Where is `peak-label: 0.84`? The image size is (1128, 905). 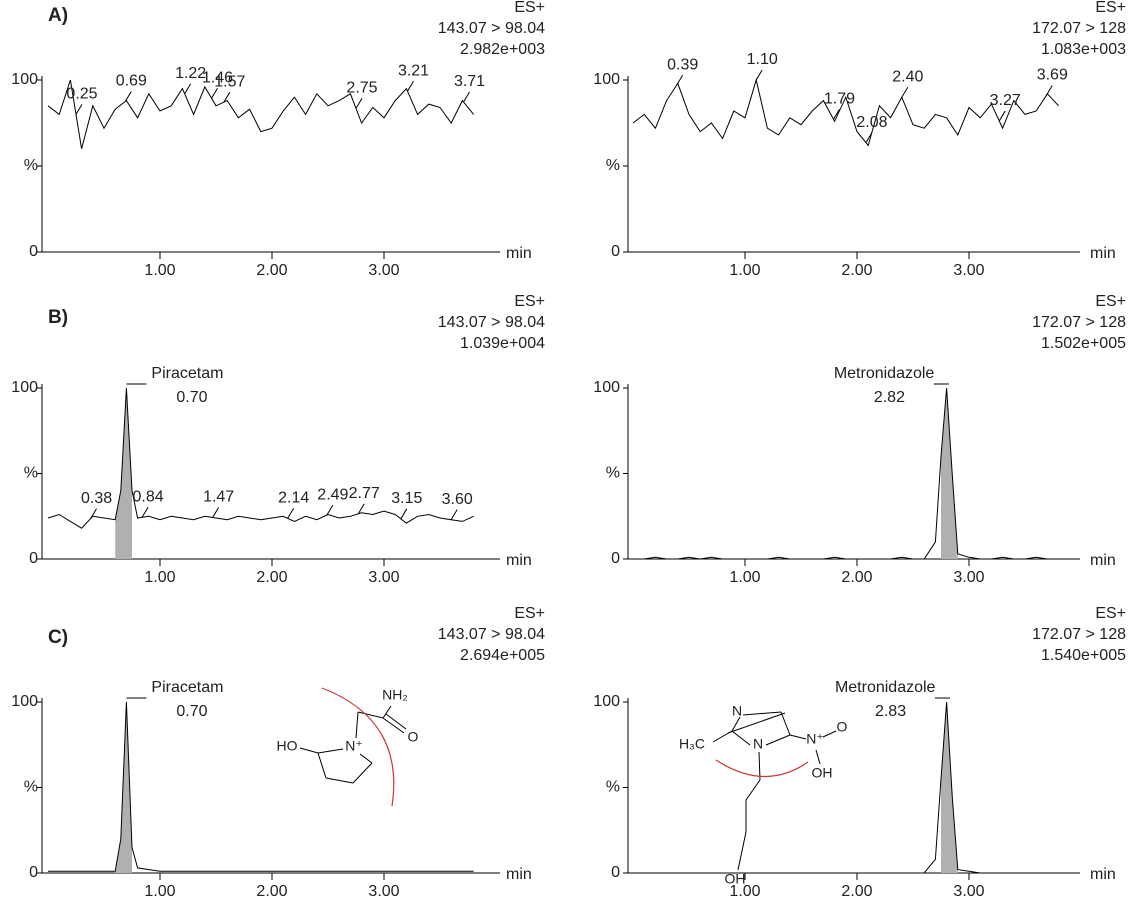 peak-label: 0.84 is located at coordinates (148, 496).